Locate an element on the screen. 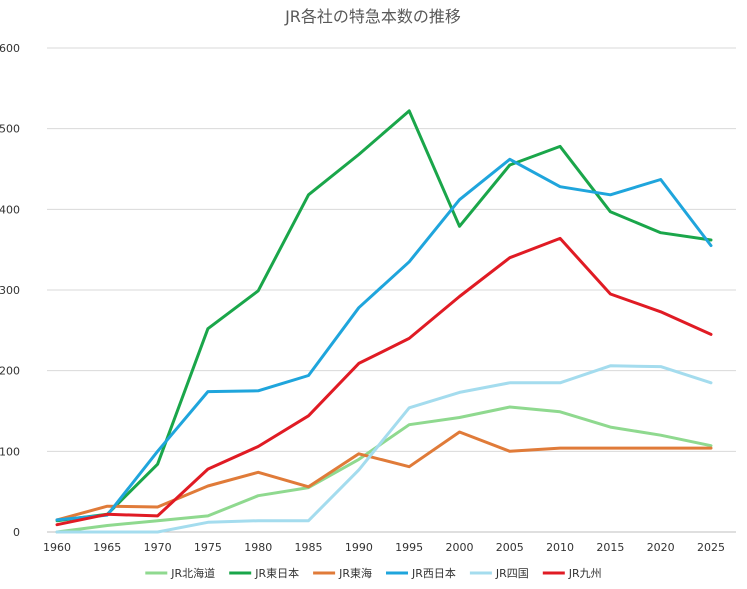  x-tick-label: 1980 is located at coordinates (258, 547).